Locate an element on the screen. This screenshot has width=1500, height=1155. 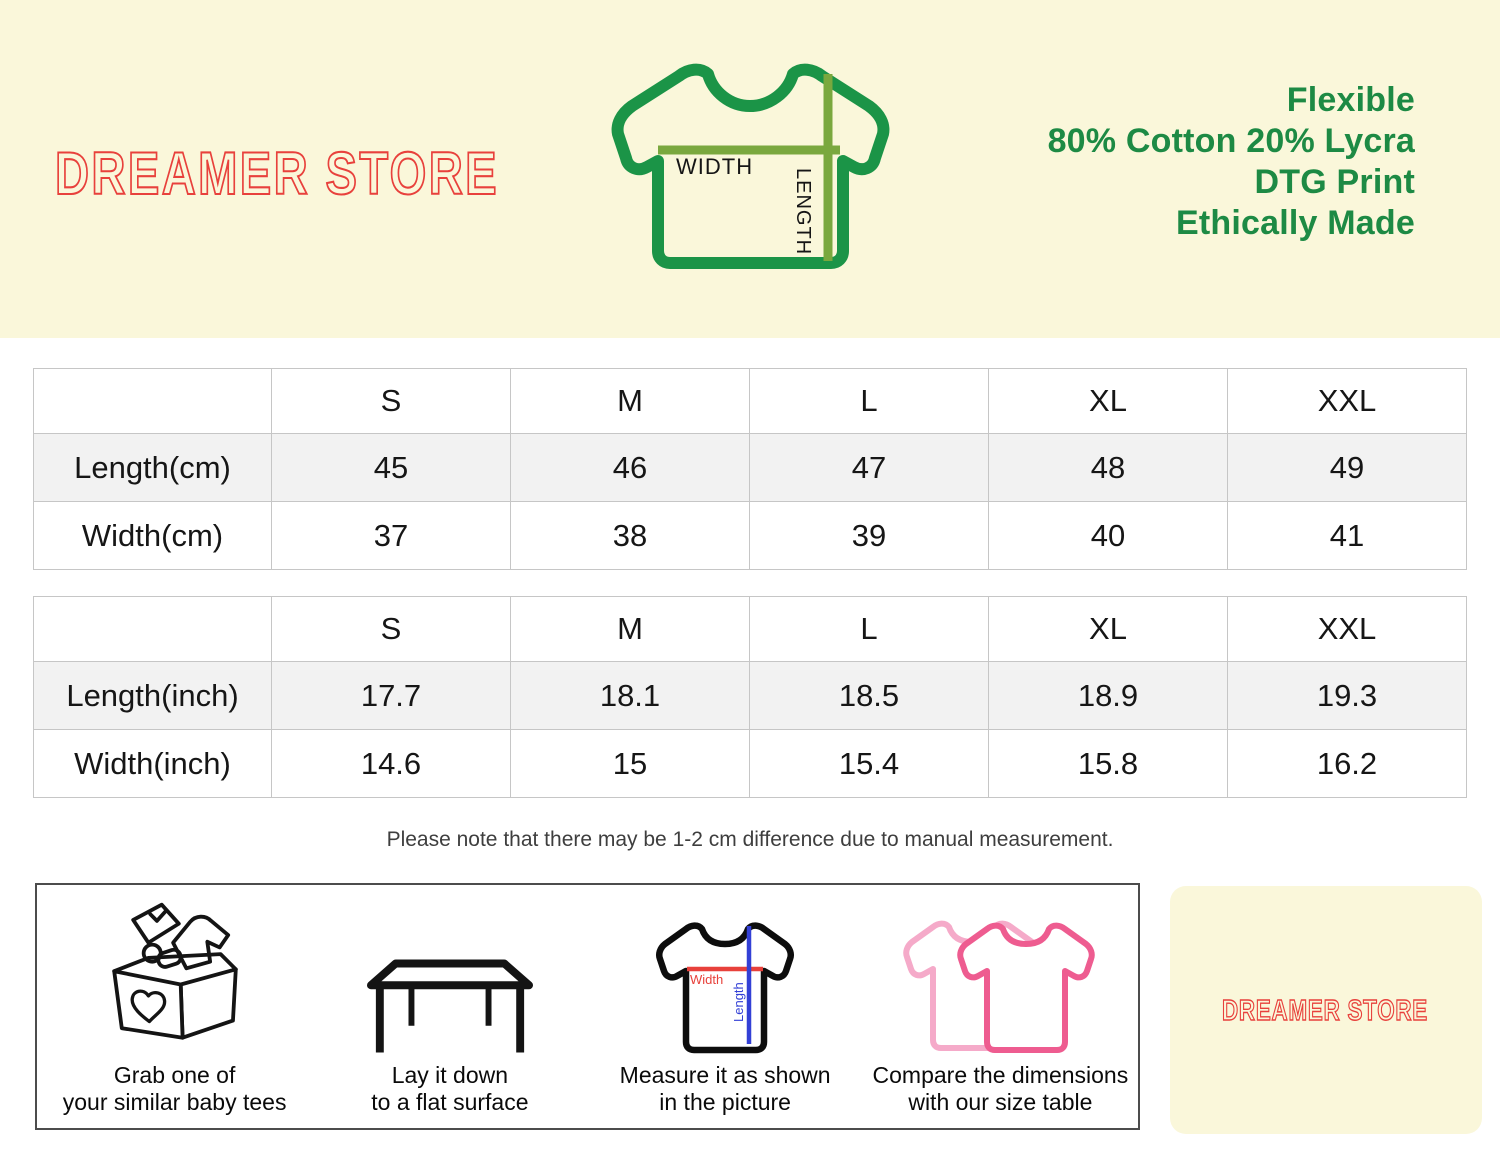
value-cell: 39 is located at coordinates (869, 535).